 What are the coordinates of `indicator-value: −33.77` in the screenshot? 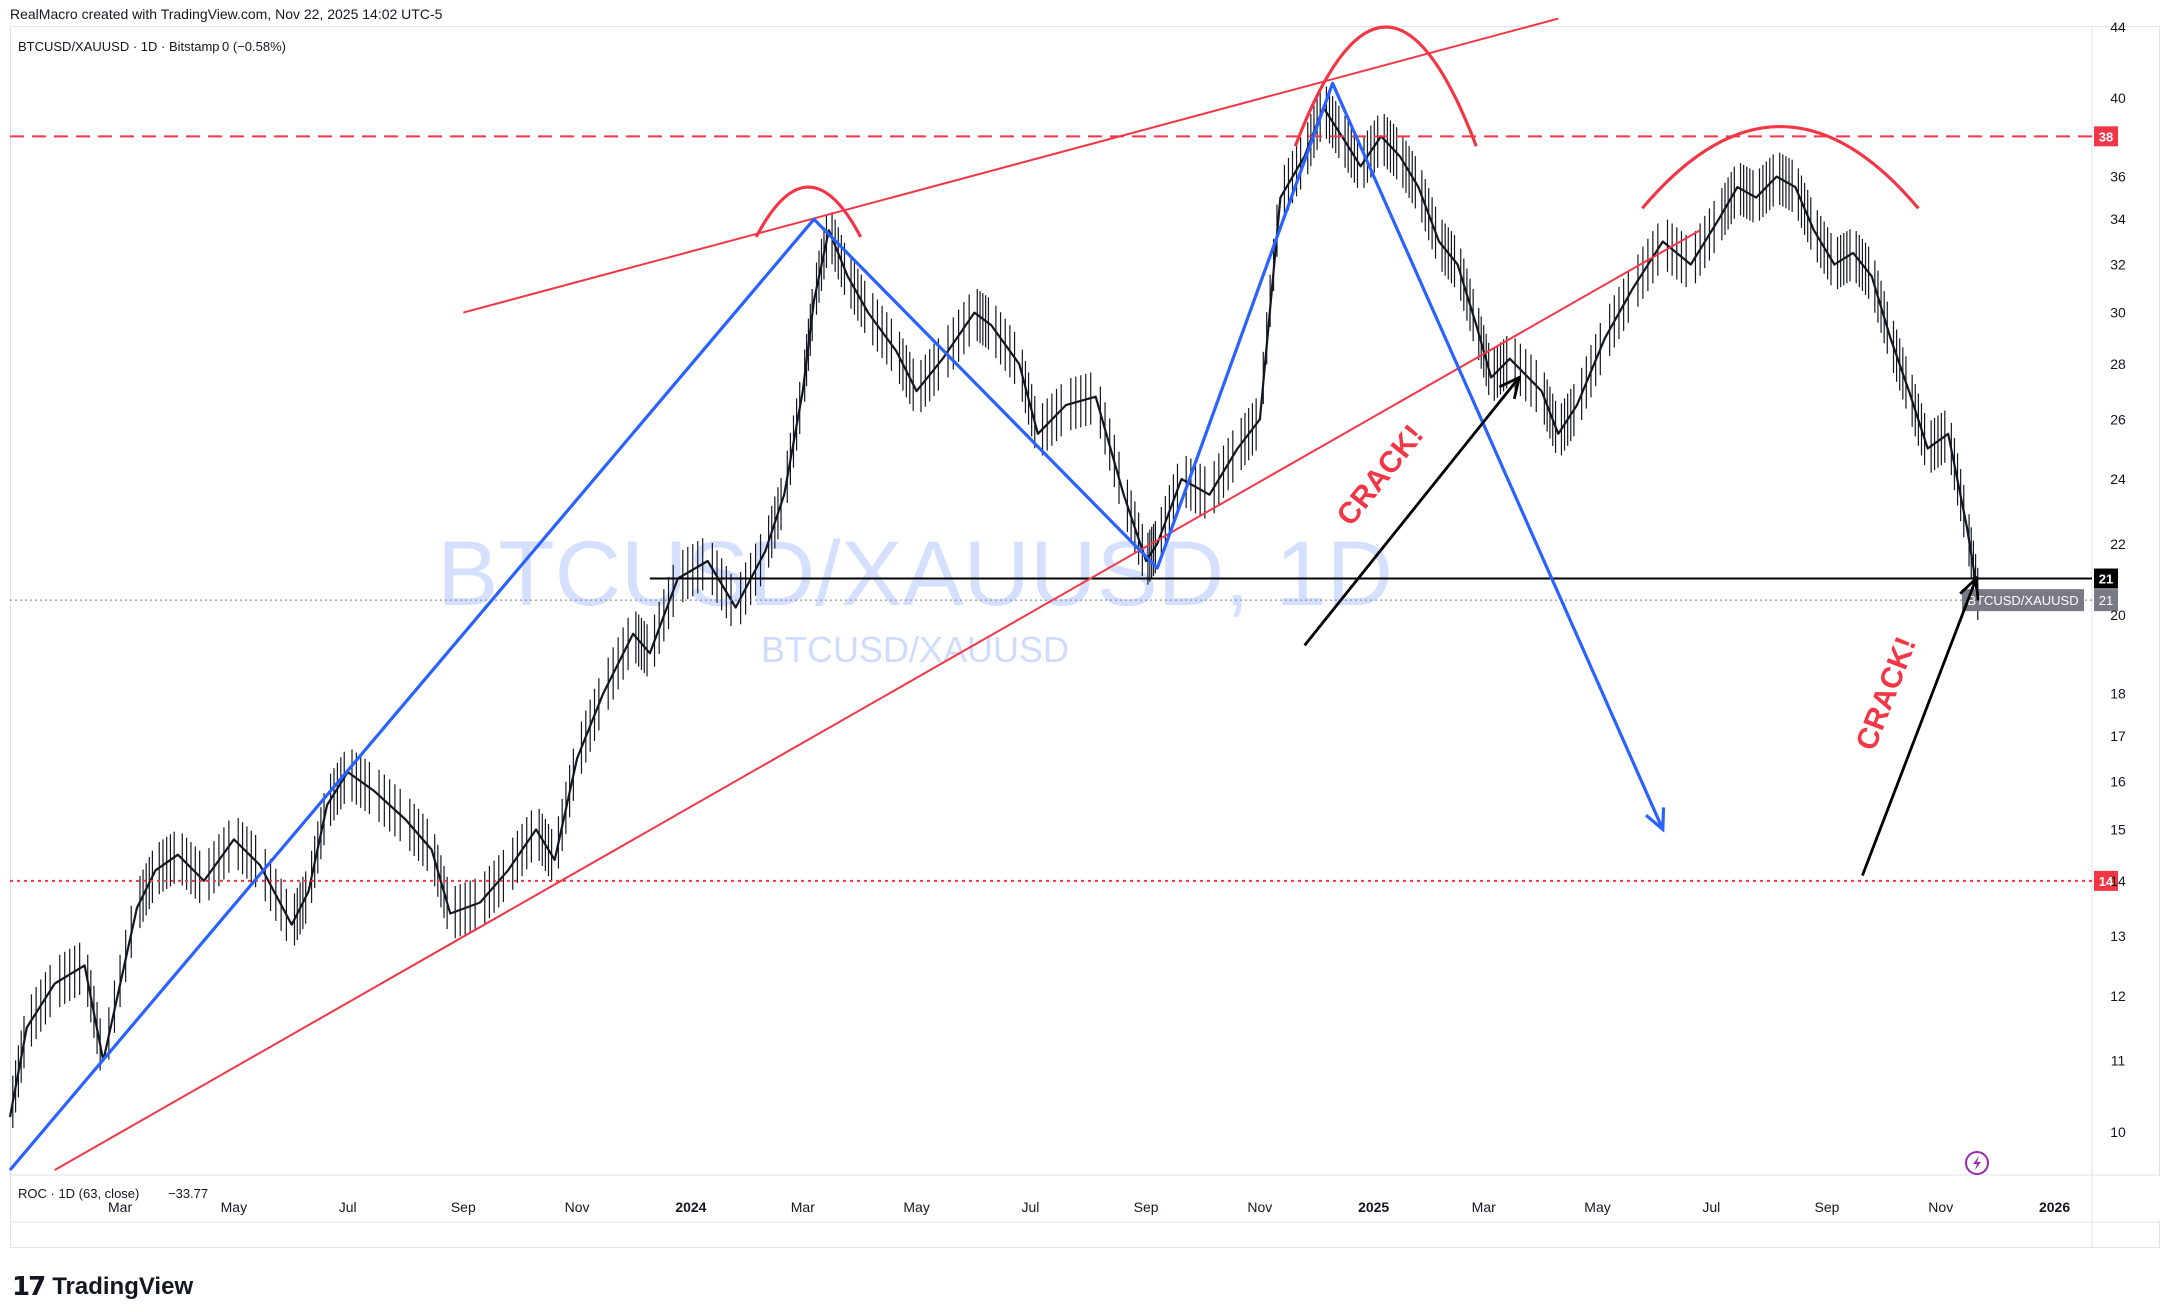 It's located at (188, 1193).